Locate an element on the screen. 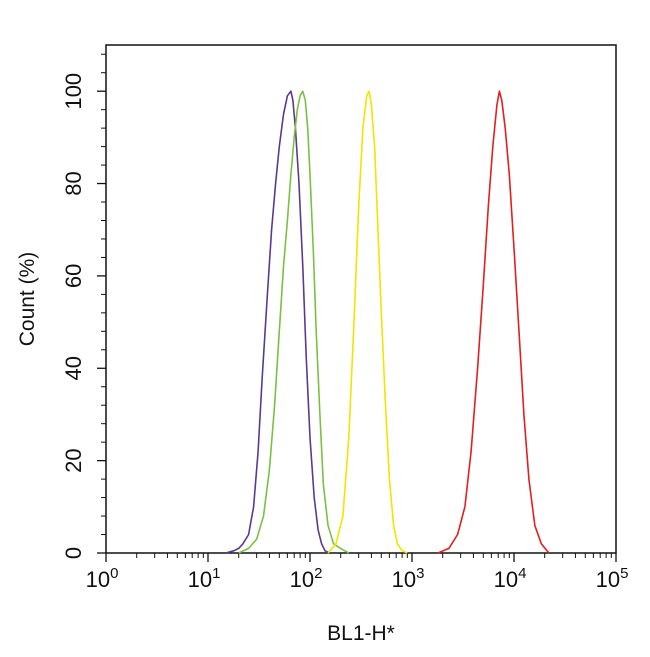 This screenshot has width=650, height=657. y-tick-label: 100 is located at coordinates (73, 91).